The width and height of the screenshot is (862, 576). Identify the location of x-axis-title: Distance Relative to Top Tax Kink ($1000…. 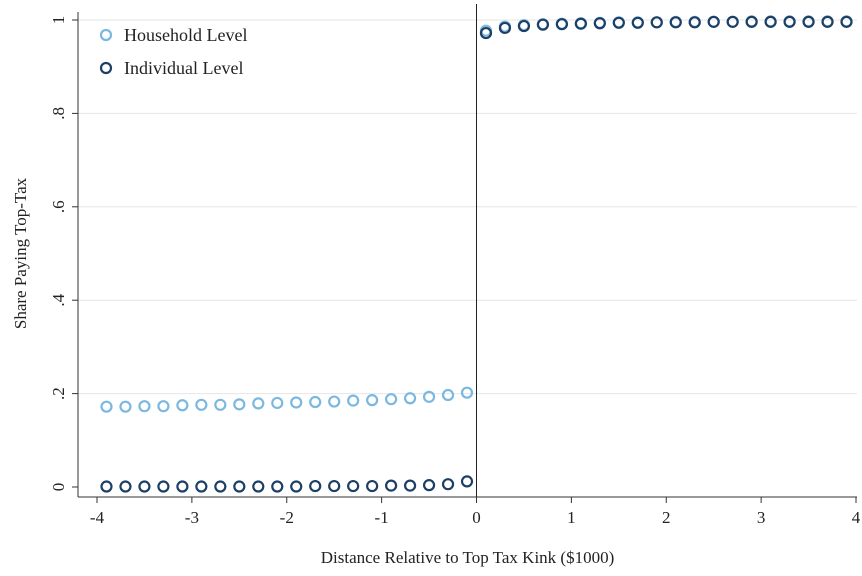
(468, 557).